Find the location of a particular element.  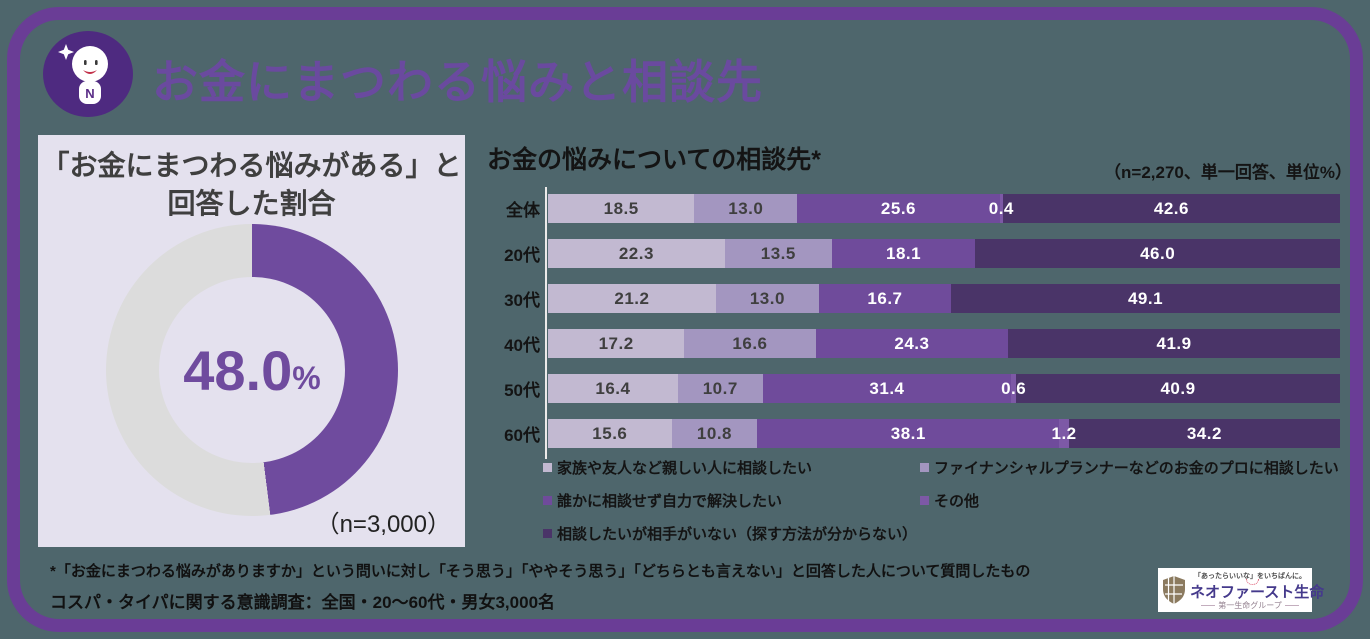

bar-segment: 25.6 is located at coordinates (898, 208).